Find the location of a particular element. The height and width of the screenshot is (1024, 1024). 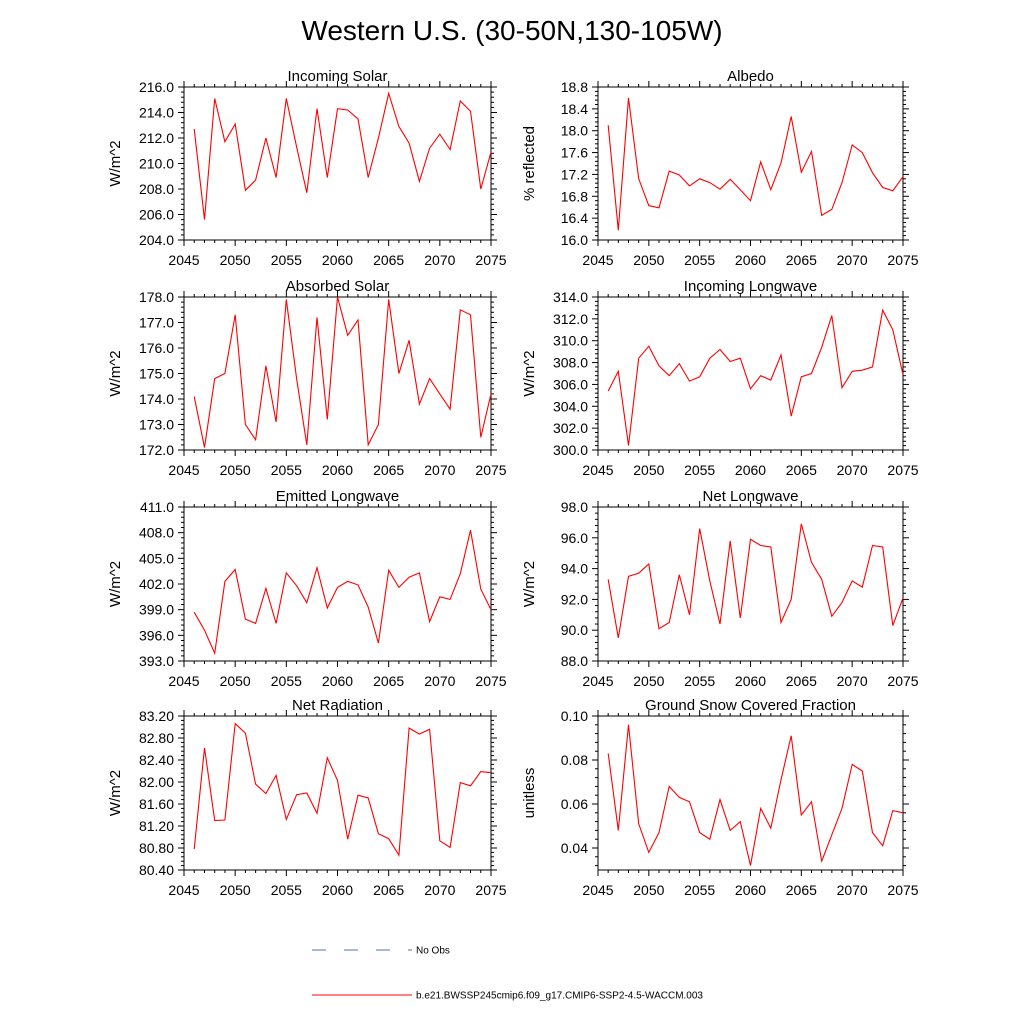

y-tick-label: 304.0 is located at coordinates (570, 406).